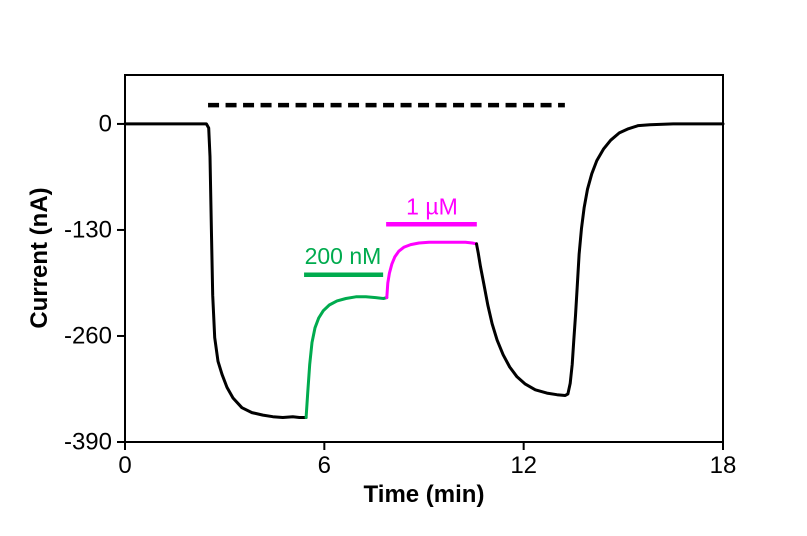  I want to click on x-axis-title: Time (min), so click(424, 494).